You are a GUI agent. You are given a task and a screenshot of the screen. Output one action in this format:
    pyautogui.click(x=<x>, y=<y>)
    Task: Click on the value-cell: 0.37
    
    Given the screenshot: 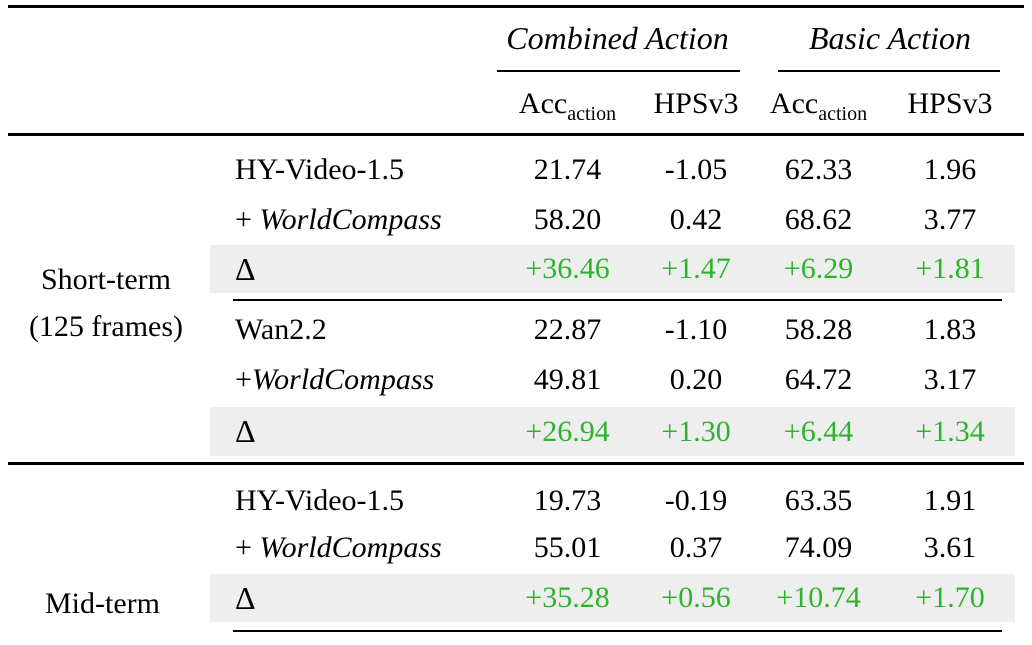 What is the action you would take?
    pyautogui.click(x=696, y=547)
    